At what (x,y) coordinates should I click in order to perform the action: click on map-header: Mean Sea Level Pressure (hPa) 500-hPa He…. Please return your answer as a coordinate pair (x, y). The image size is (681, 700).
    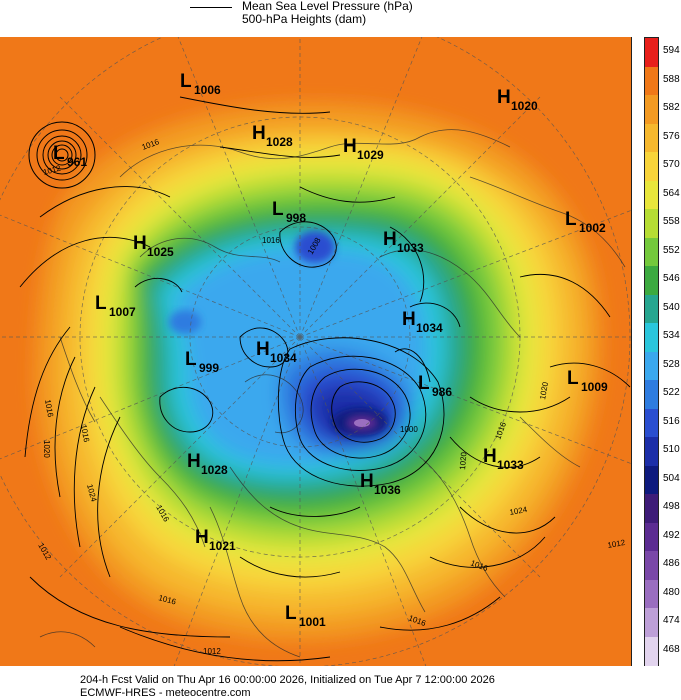
    Looking at the image, I should click on (340, 18).